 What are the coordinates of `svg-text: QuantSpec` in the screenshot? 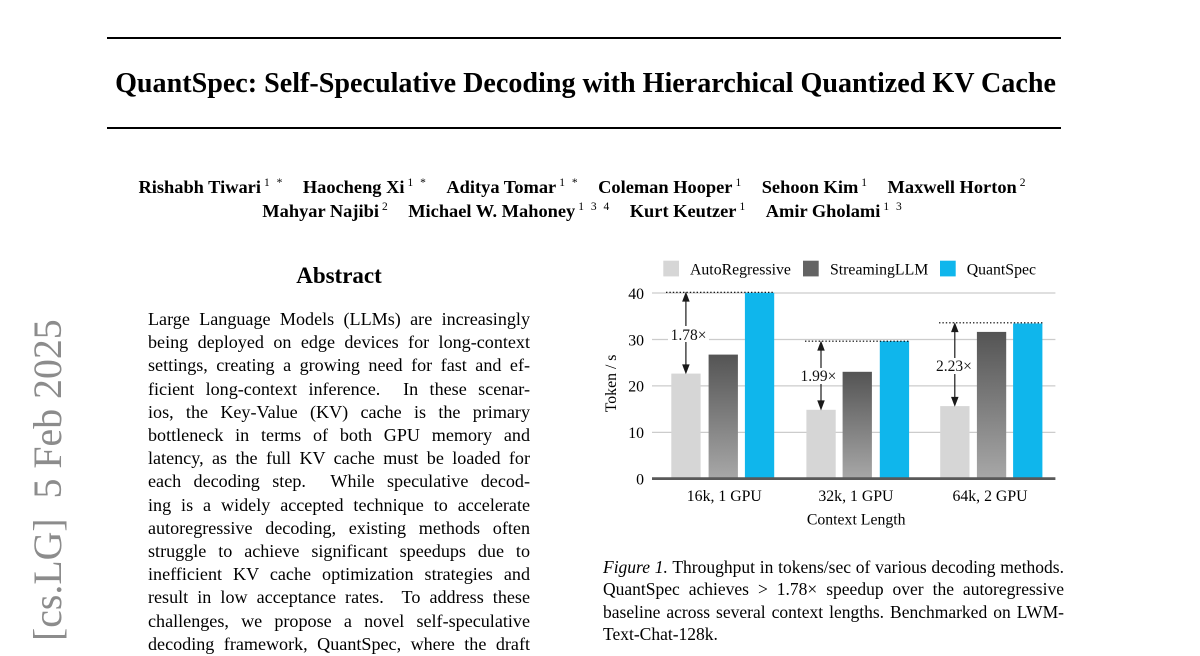 It's located at (1001, 270).